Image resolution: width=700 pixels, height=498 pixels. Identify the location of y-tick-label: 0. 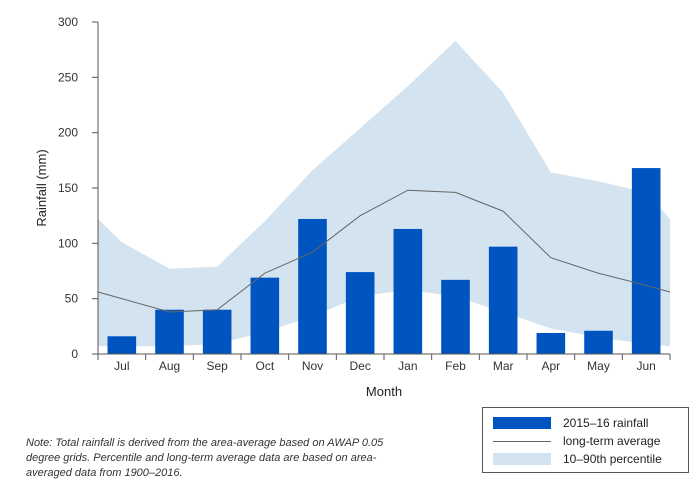
(74, 354).